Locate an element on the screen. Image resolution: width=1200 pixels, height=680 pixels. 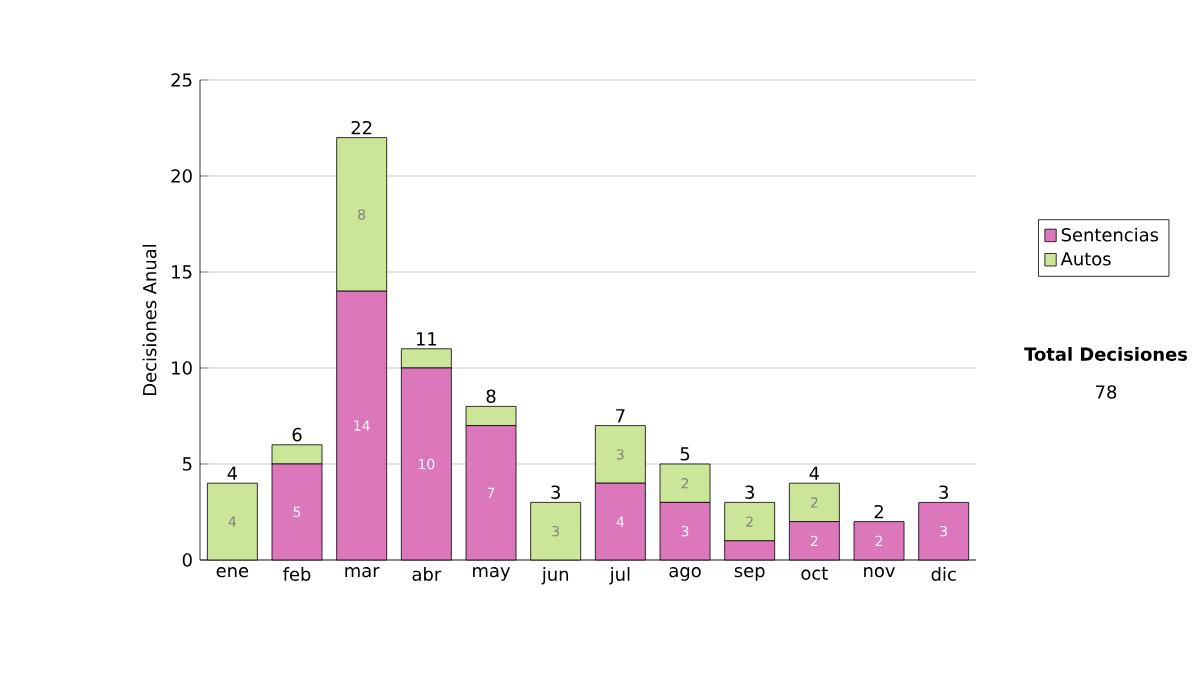
y-tick-label: 15 is located at coordinates (182, 272).